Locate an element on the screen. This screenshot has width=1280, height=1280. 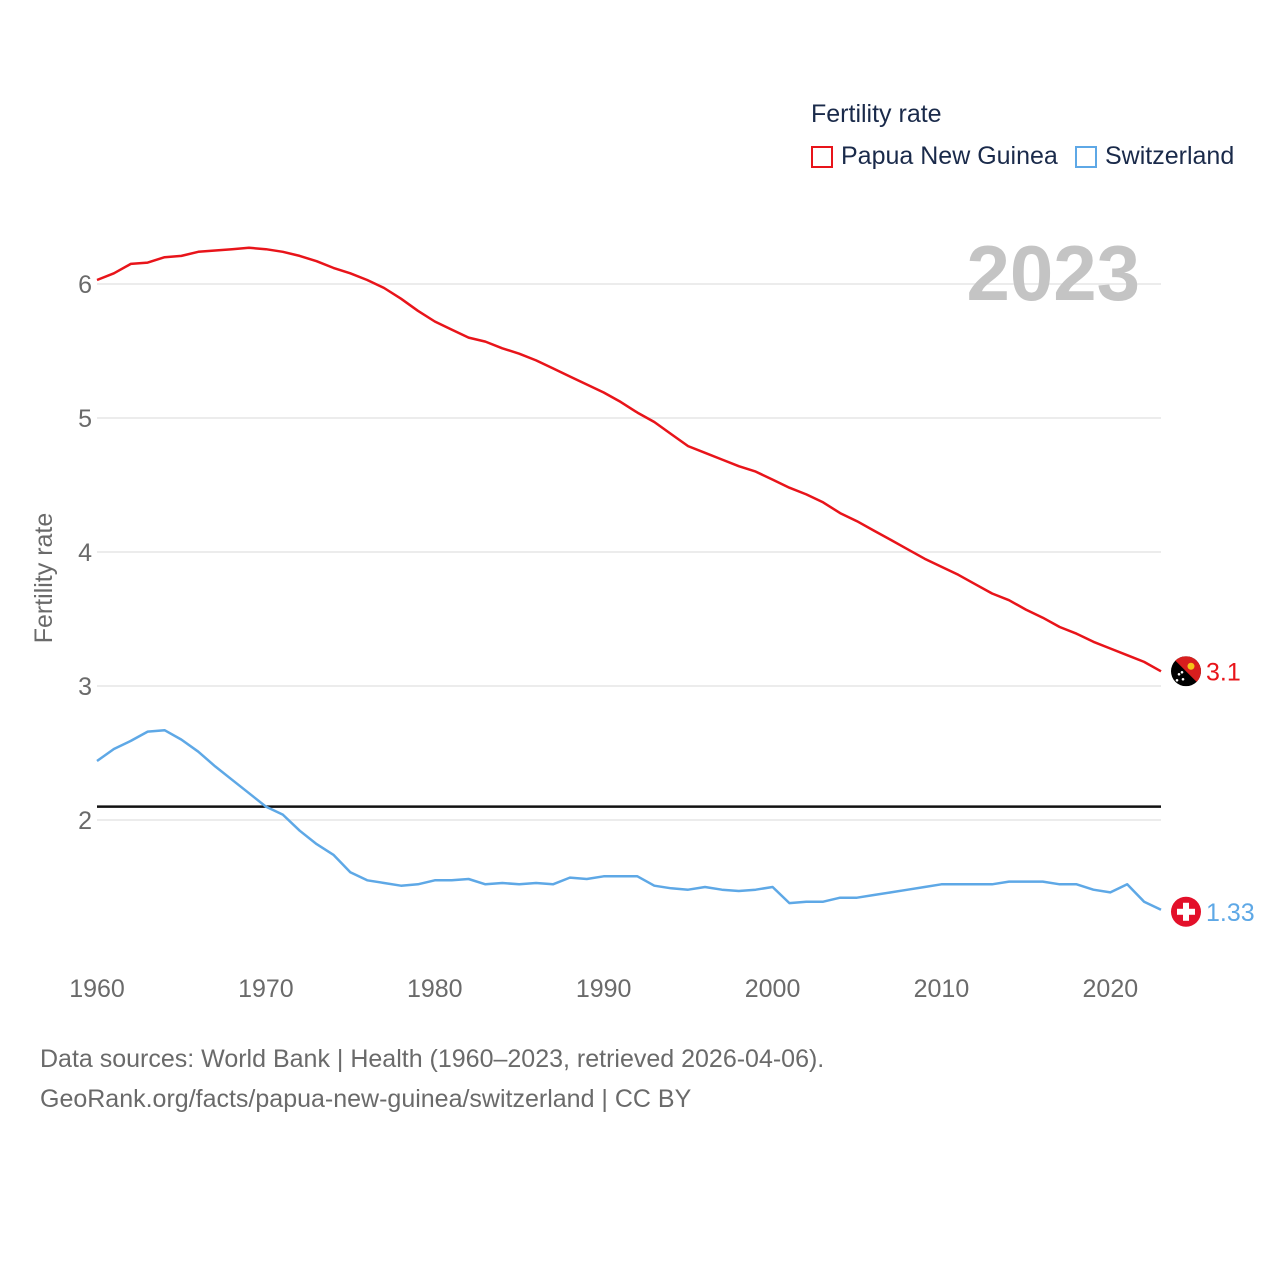
legend-label-papua-new-guinea: Papua New Guinea is located at coordinates (949, 156).